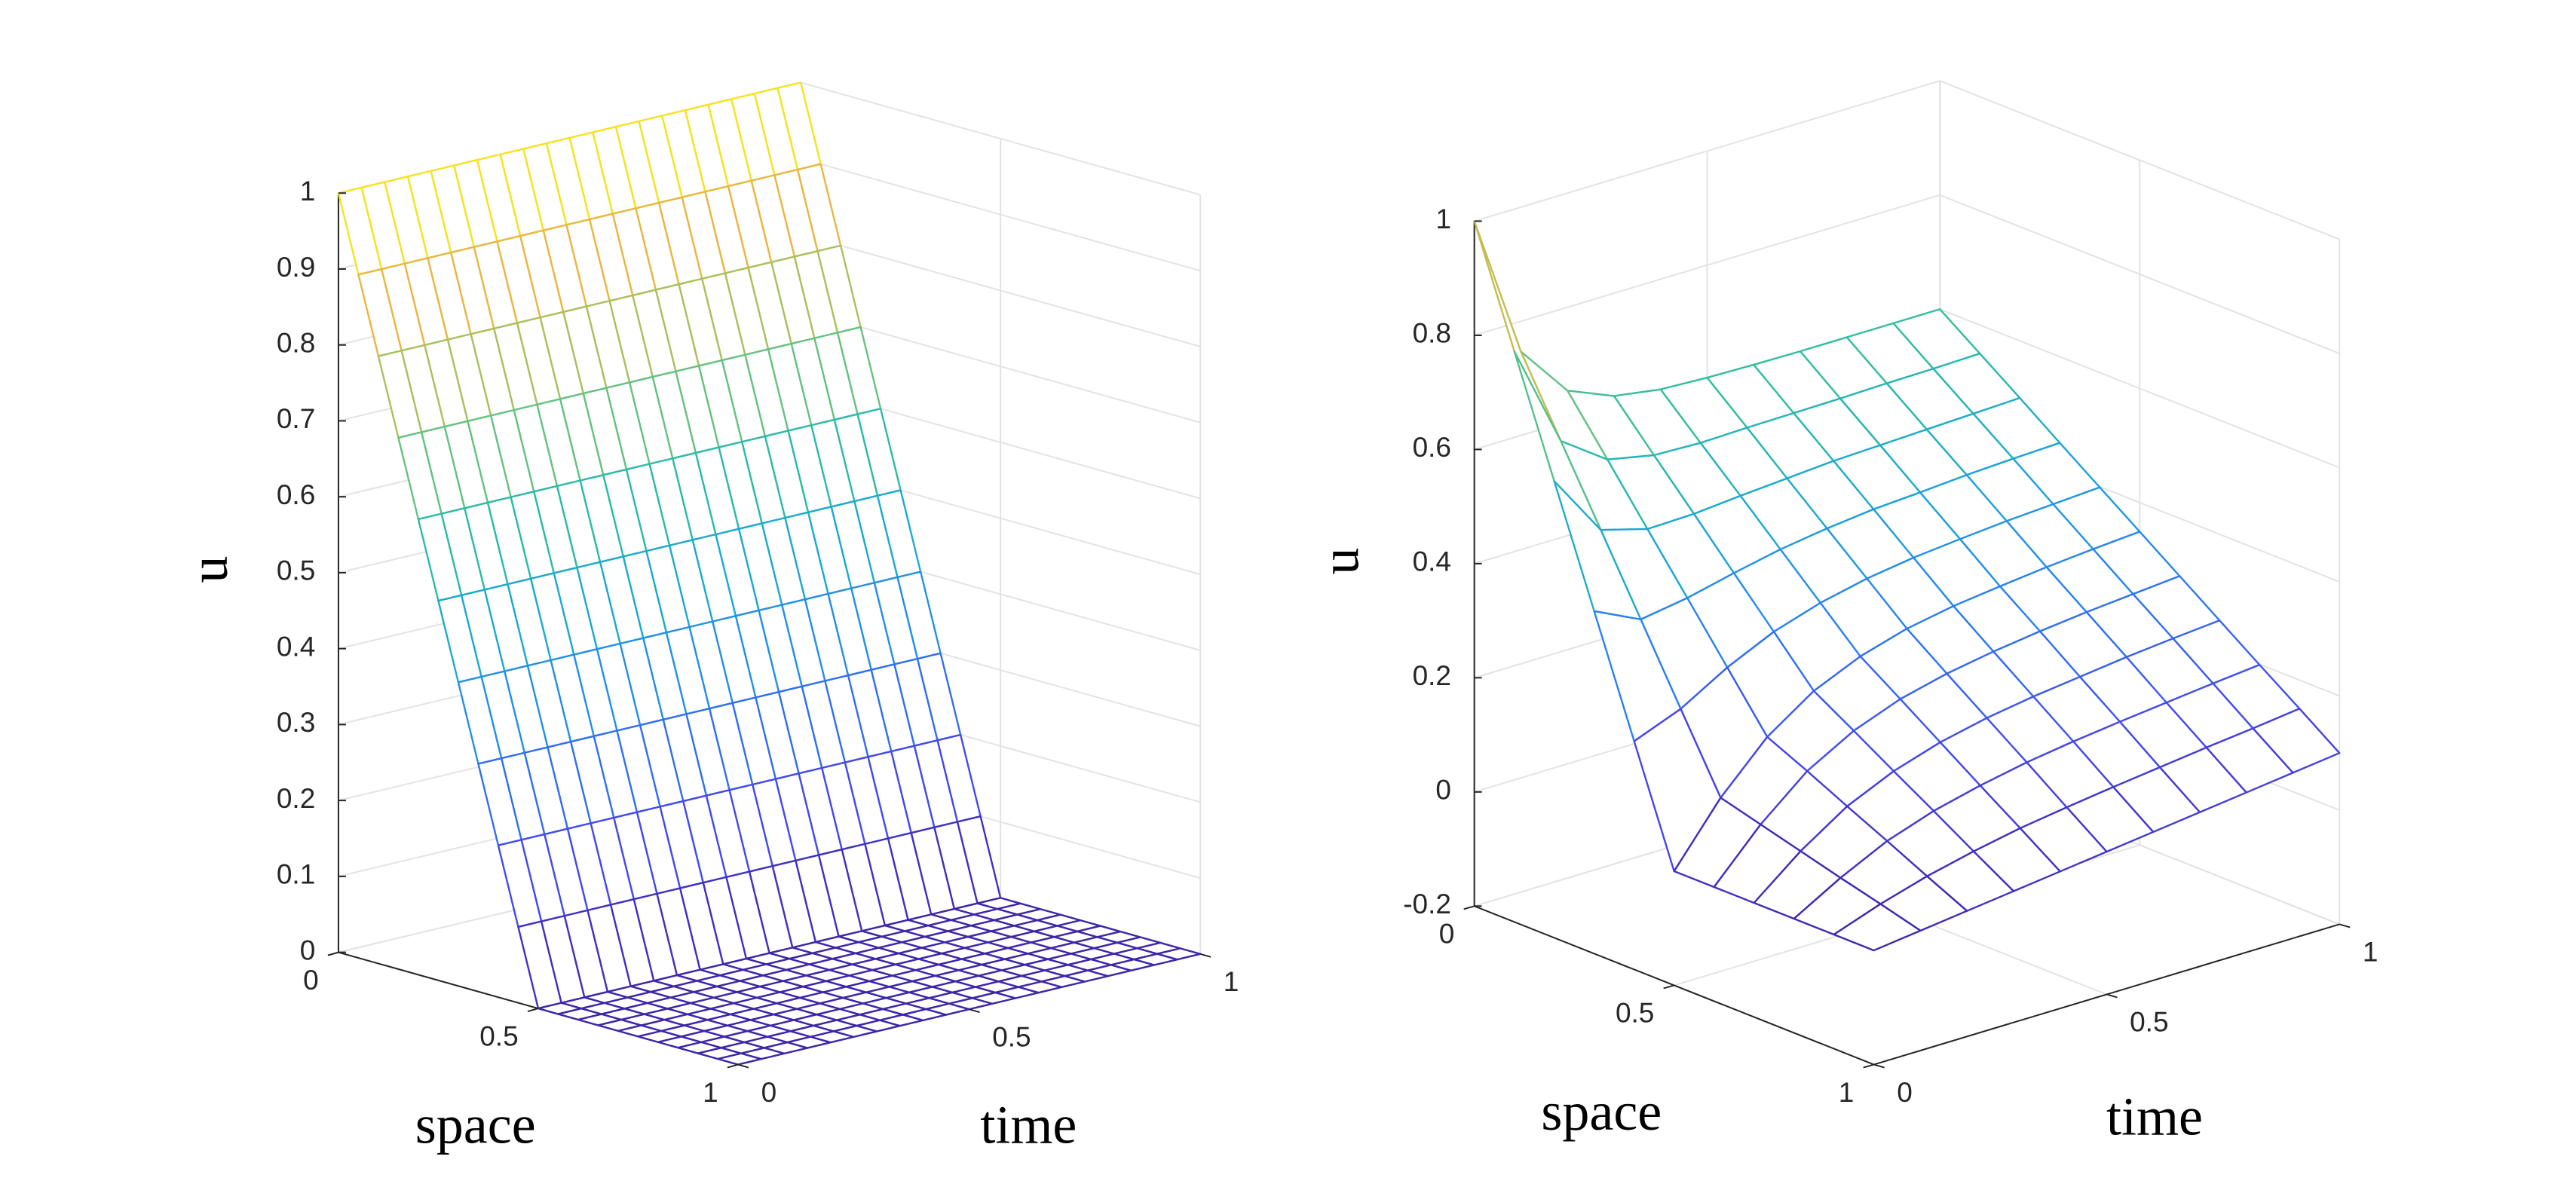  What do you see at coordinates (1427, 904) in the screenshot?
I see `z-tick-label: -0.2` at bounding box center [1427, 904].